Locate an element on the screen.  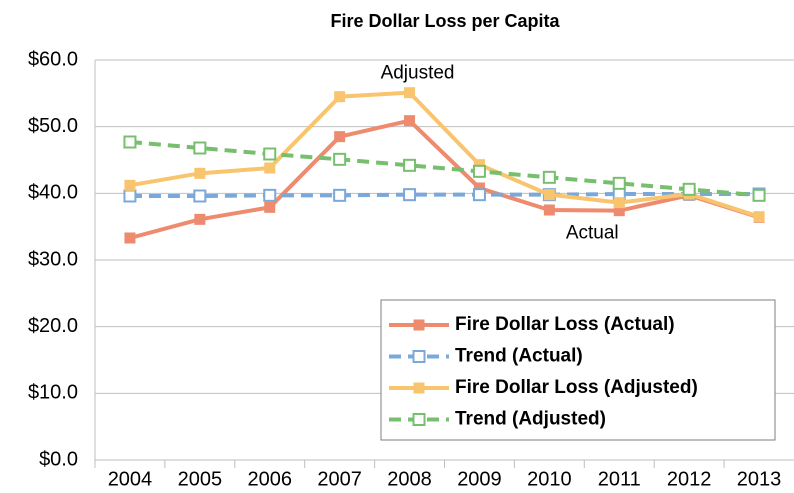
legend-label: Trend (Actual) is located at coordinates (519, 356).